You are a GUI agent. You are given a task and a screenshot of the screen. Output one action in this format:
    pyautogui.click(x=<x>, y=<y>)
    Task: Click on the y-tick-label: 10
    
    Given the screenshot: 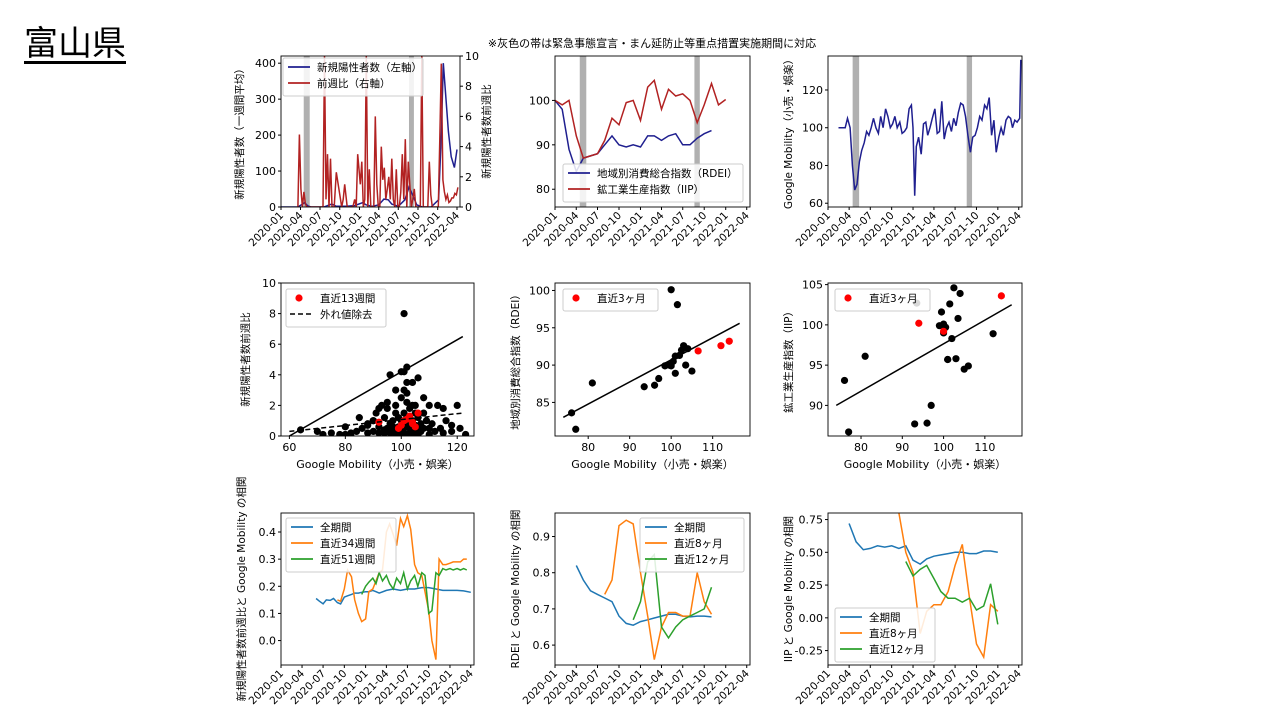 What is the action you would take?
    pyautogui.click(x=269, y=283)
    